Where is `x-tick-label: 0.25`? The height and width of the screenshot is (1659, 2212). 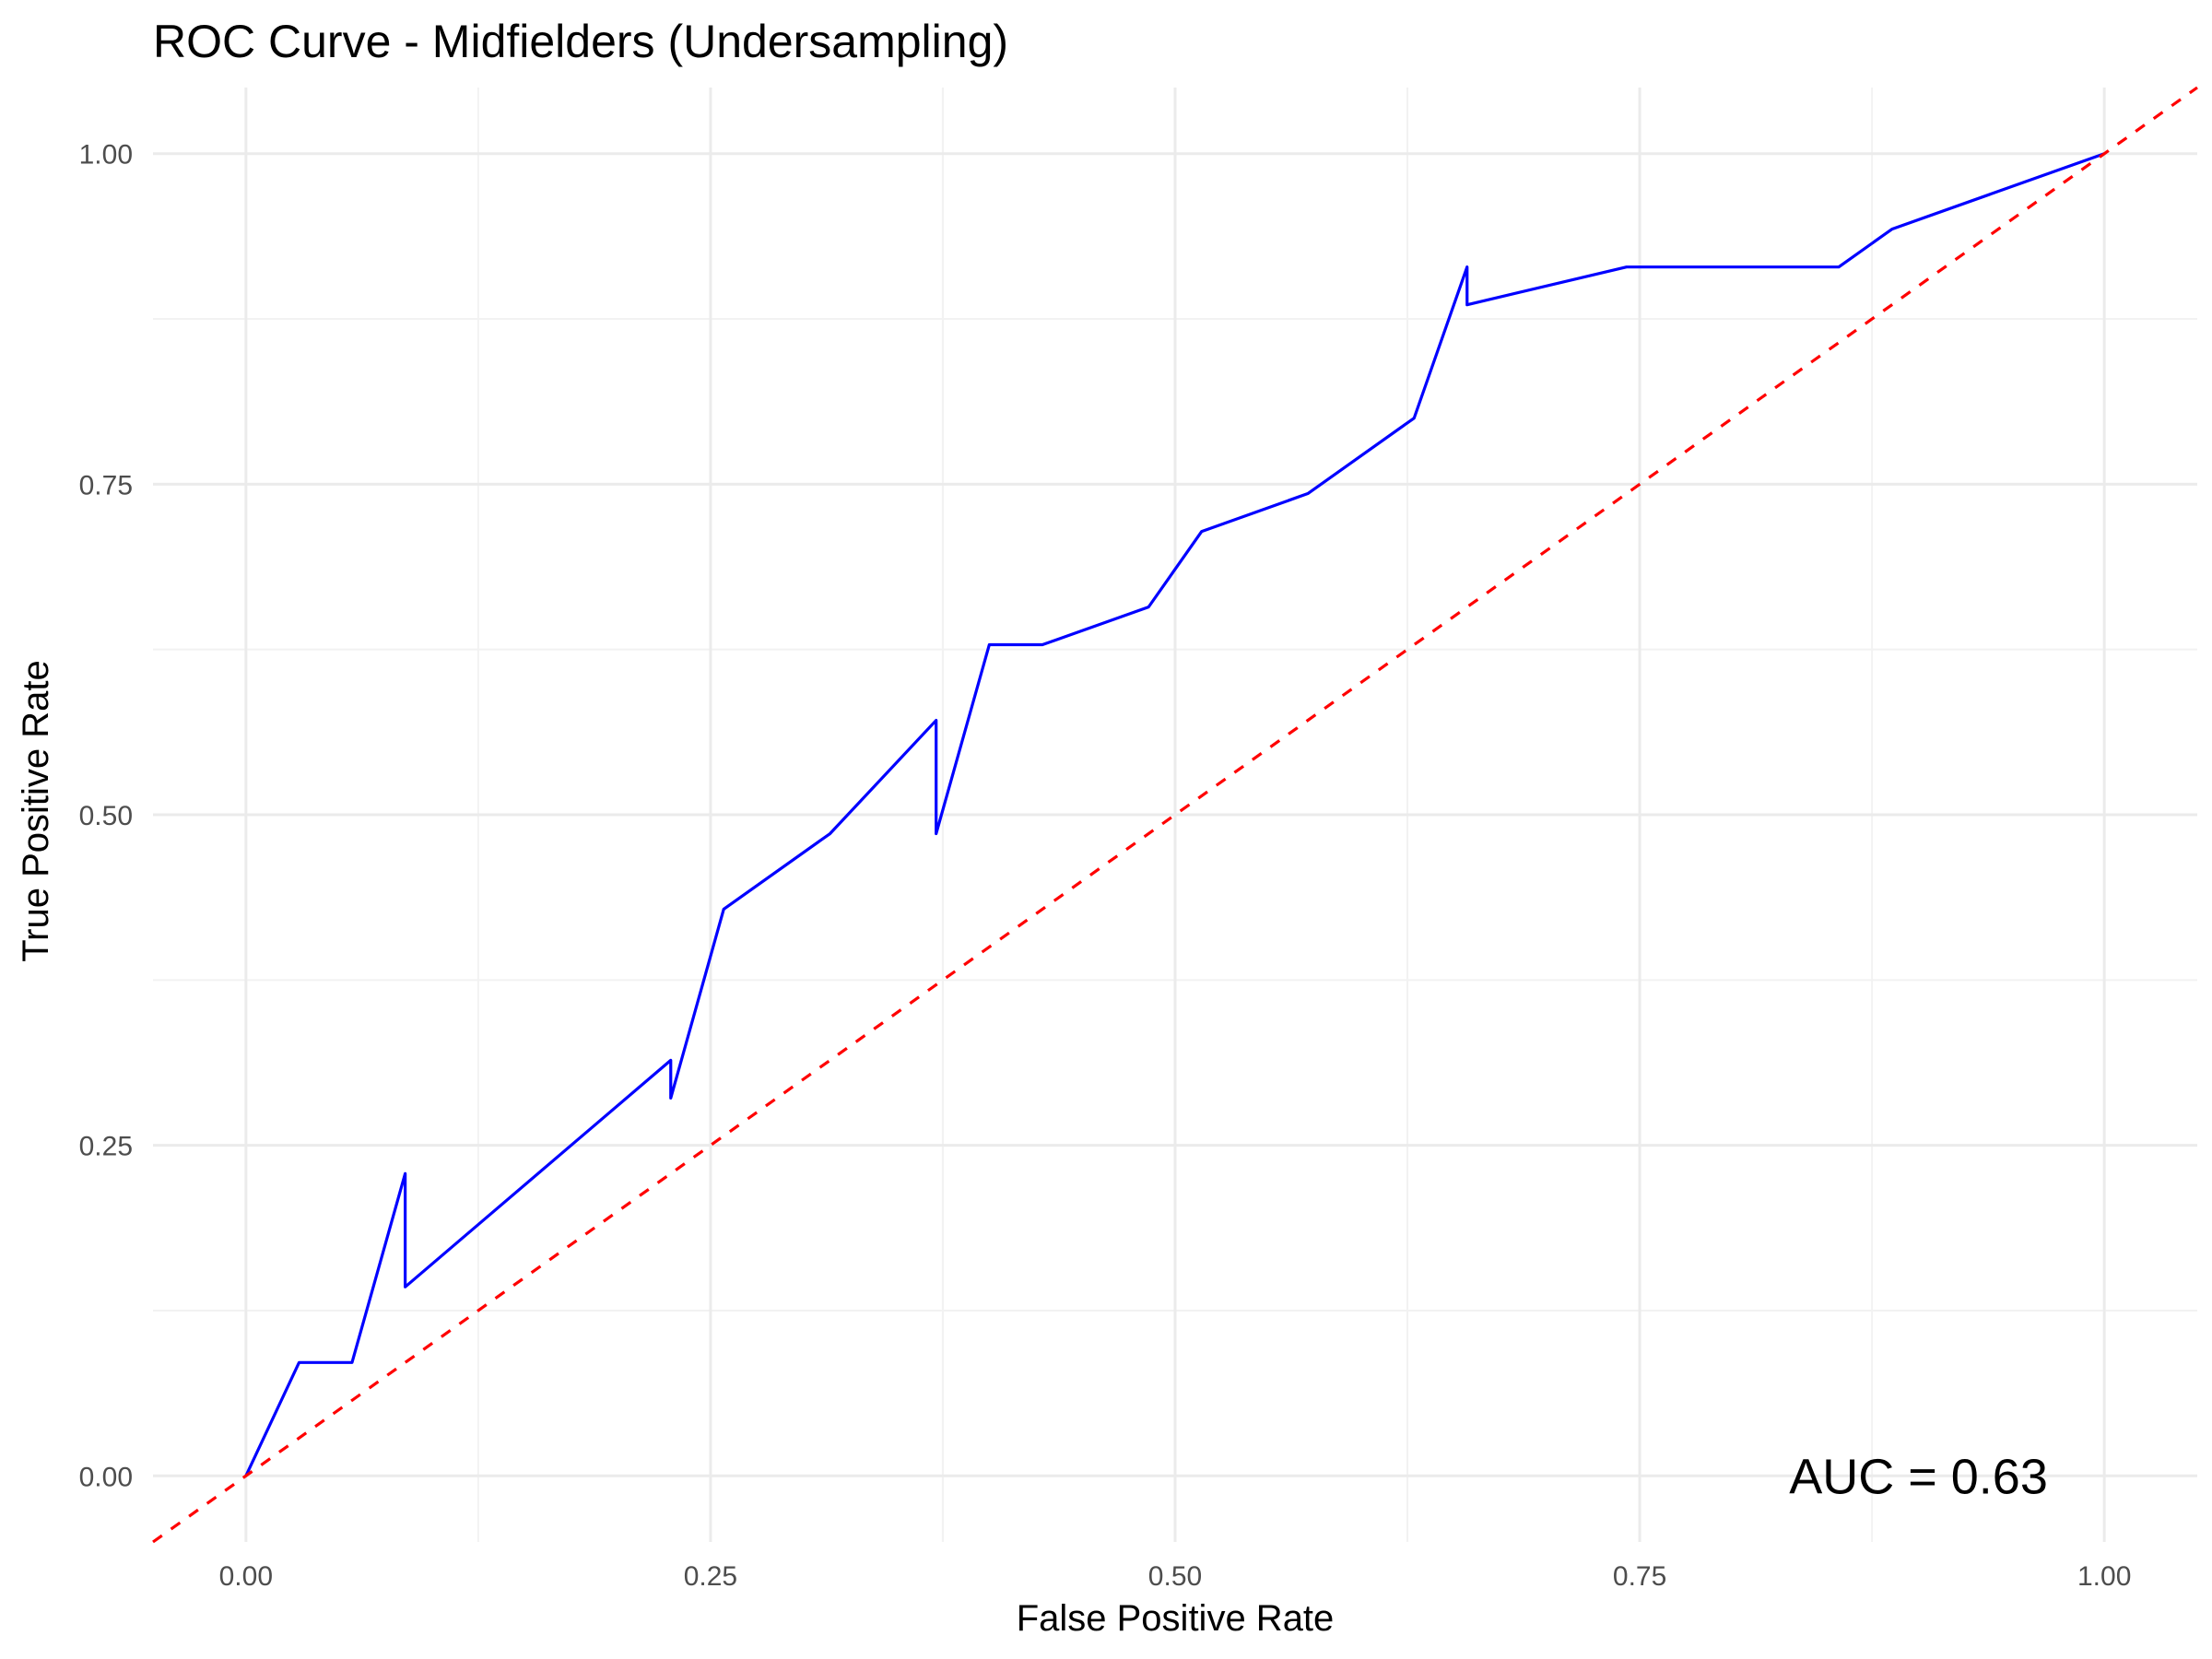 x-tick-label: 0.25 is located at coordinates (710, 1576).